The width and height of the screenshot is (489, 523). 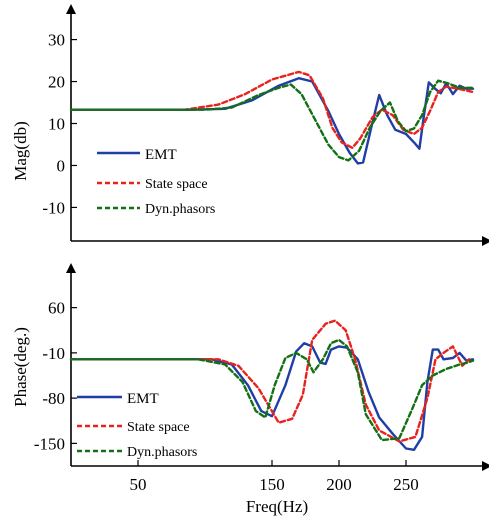 I want to click on mag-y-tick-label: 0, so click(x=61, y=165).